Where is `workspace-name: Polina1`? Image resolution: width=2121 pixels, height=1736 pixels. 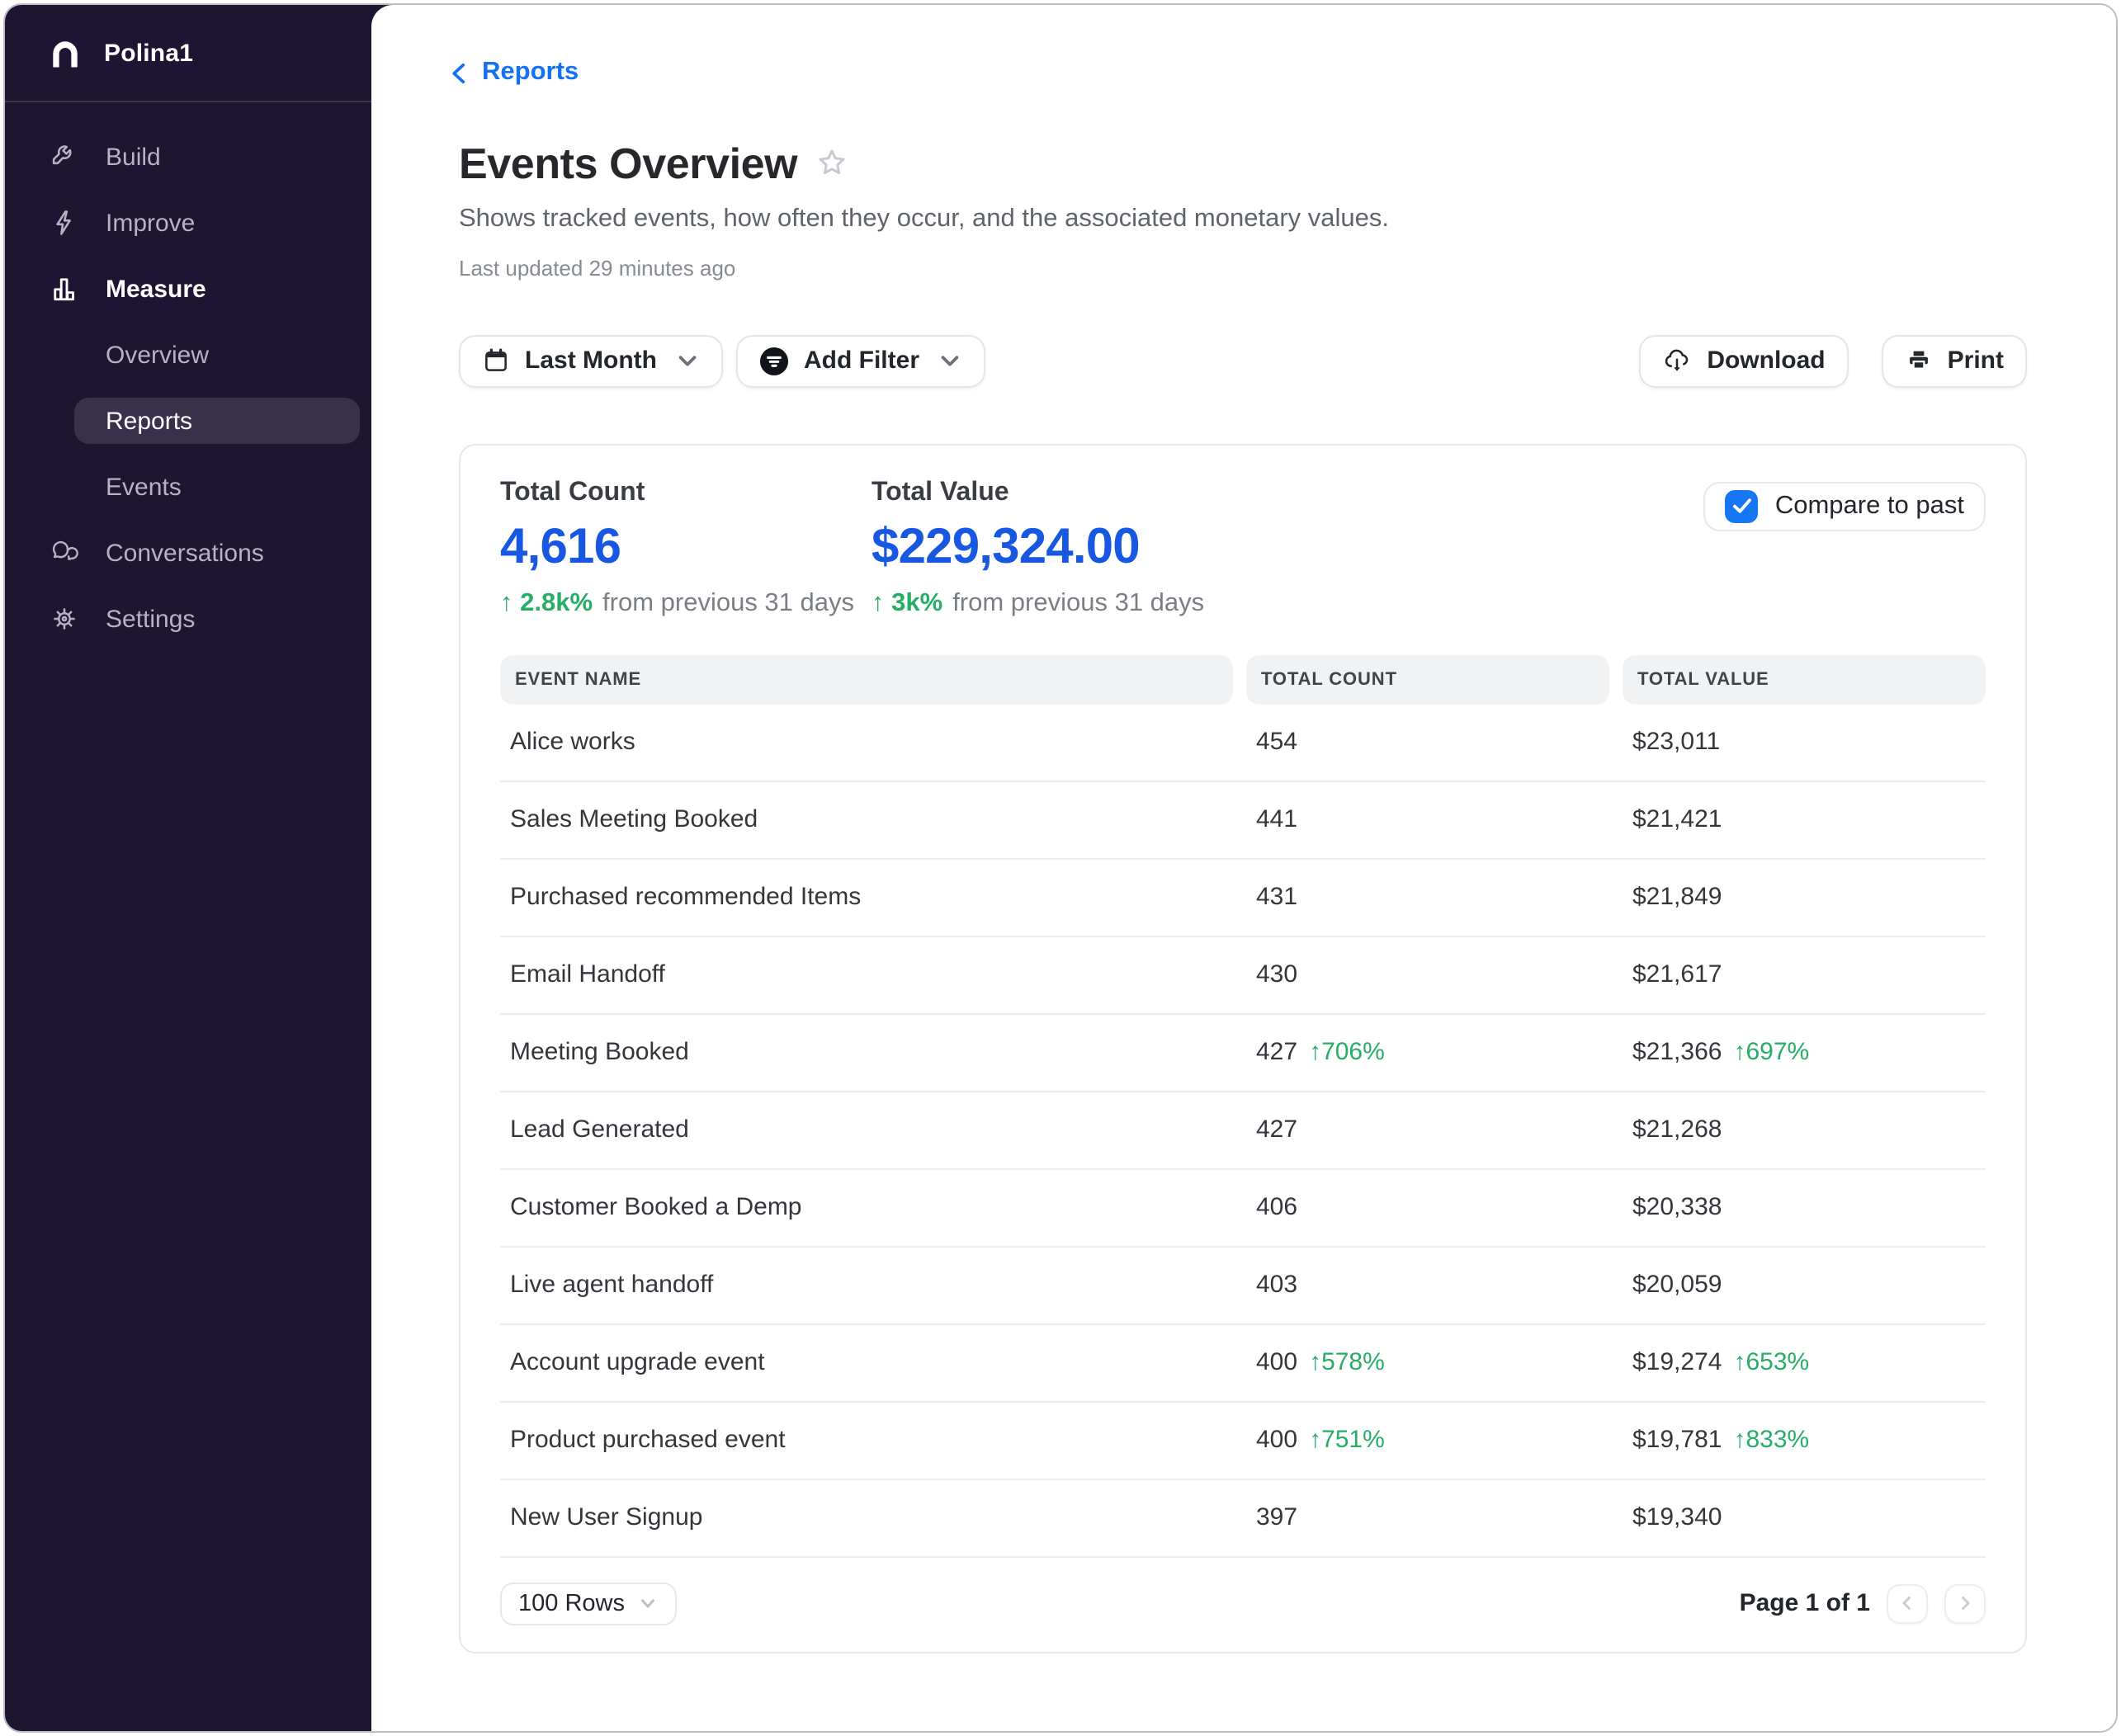 workspace-name: Polina1 is located at coordinates (149, 53).